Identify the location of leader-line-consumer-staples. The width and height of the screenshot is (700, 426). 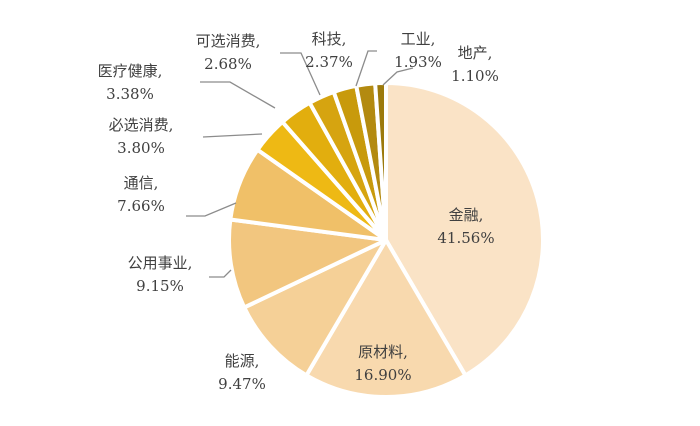
(232, 135).